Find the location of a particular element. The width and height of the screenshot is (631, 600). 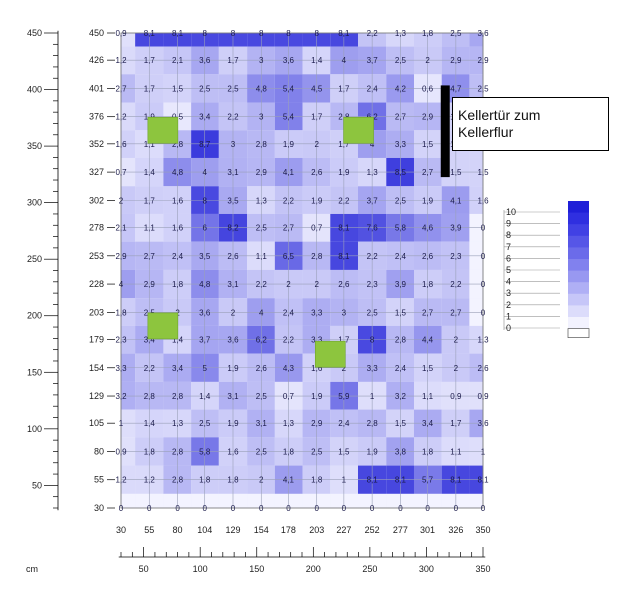

grid-y-label: 376 is located at coordinates (96, 117).